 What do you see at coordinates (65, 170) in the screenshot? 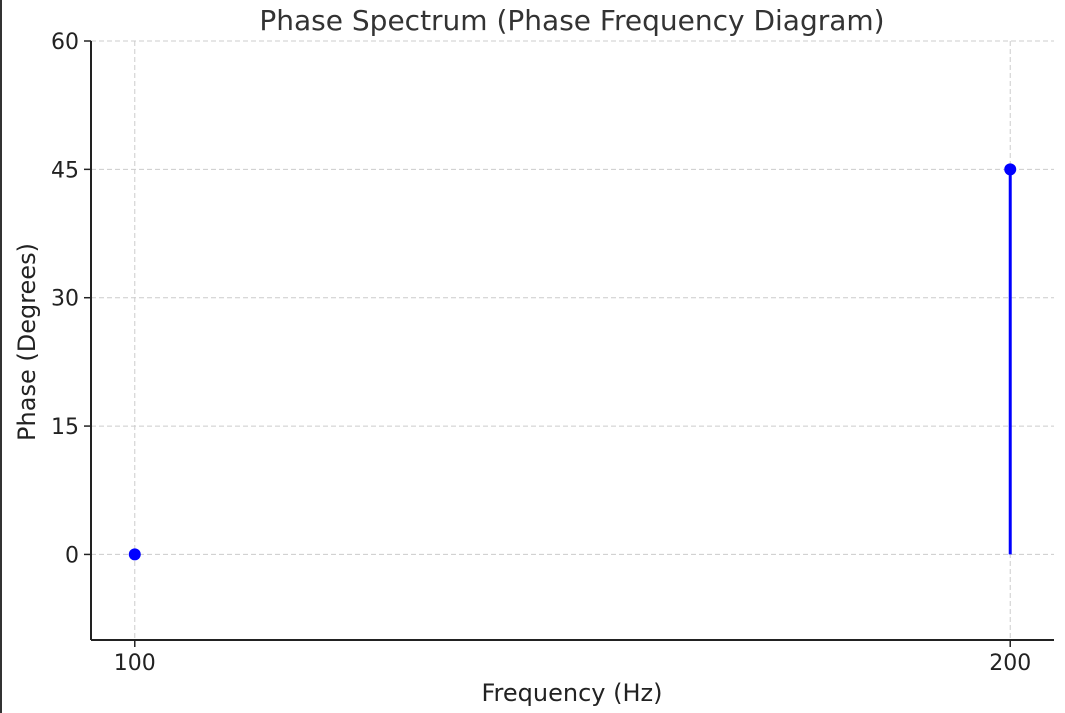
I see `y-tick-label-3: 45` at bounding box center [65, 170].